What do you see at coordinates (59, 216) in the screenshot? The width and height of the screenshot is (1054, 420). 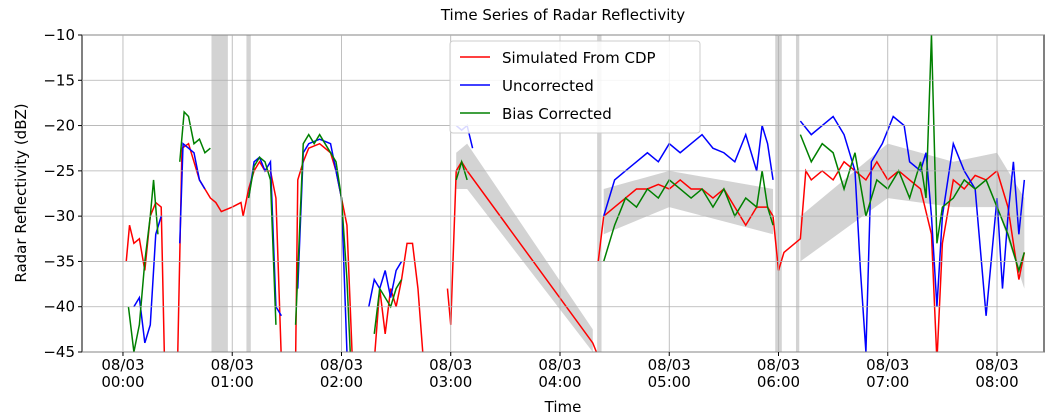 I see `y-tick-label: −30` at bounding box center [59, 216].